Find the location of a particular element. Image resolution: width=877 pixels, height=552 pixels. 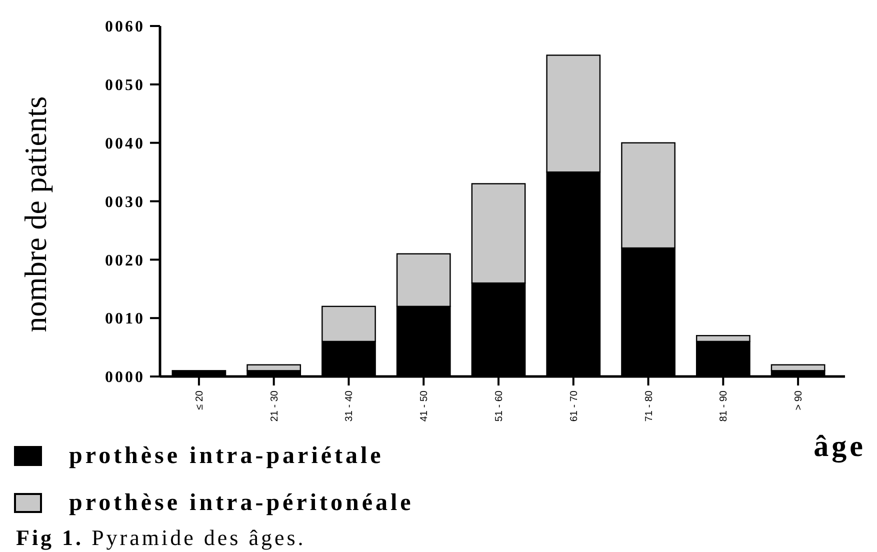

x-tick-label: 71 - 80 is located at coordinates (649, 406).